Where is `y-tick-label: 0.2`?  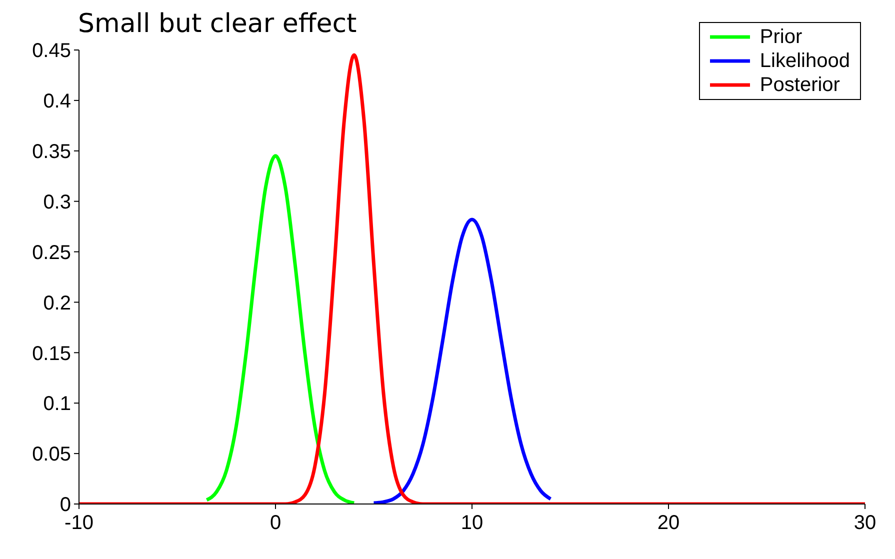 y-tick-label: 0.2 is located at coordinates (57, 303).